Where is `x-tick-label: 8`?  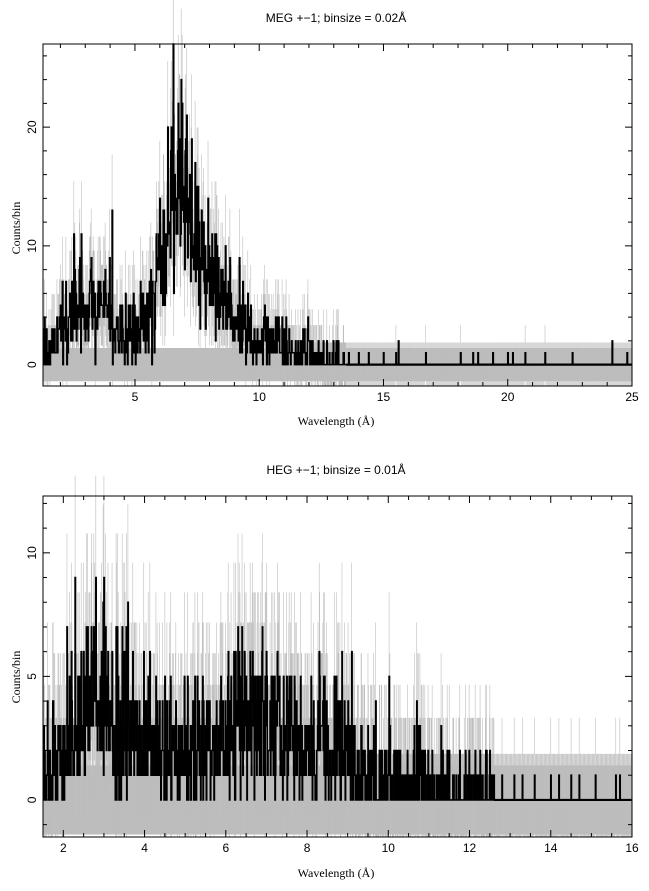 x-tick-label: 8 is located at coordinates (307, 848).